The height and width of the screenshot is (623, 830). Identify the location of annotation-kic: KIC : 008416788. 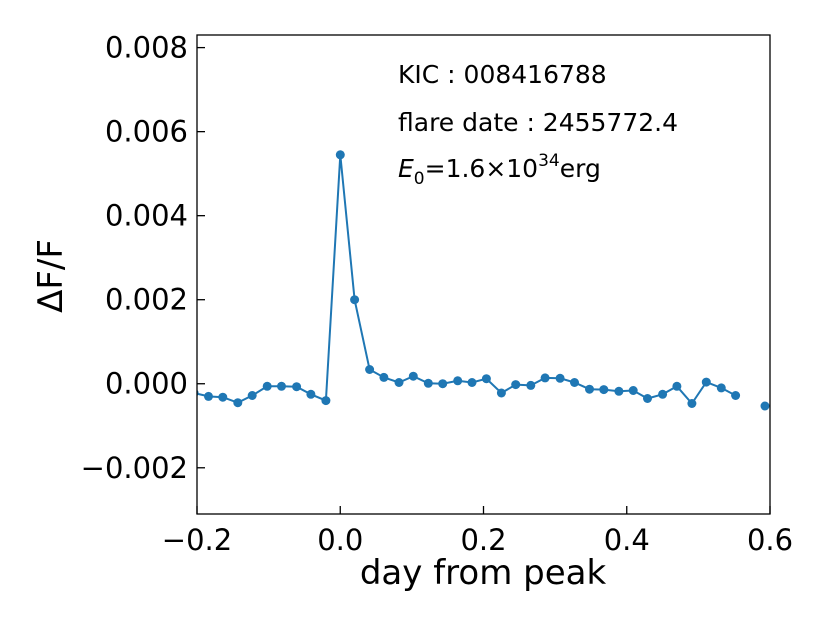
(502, 74).